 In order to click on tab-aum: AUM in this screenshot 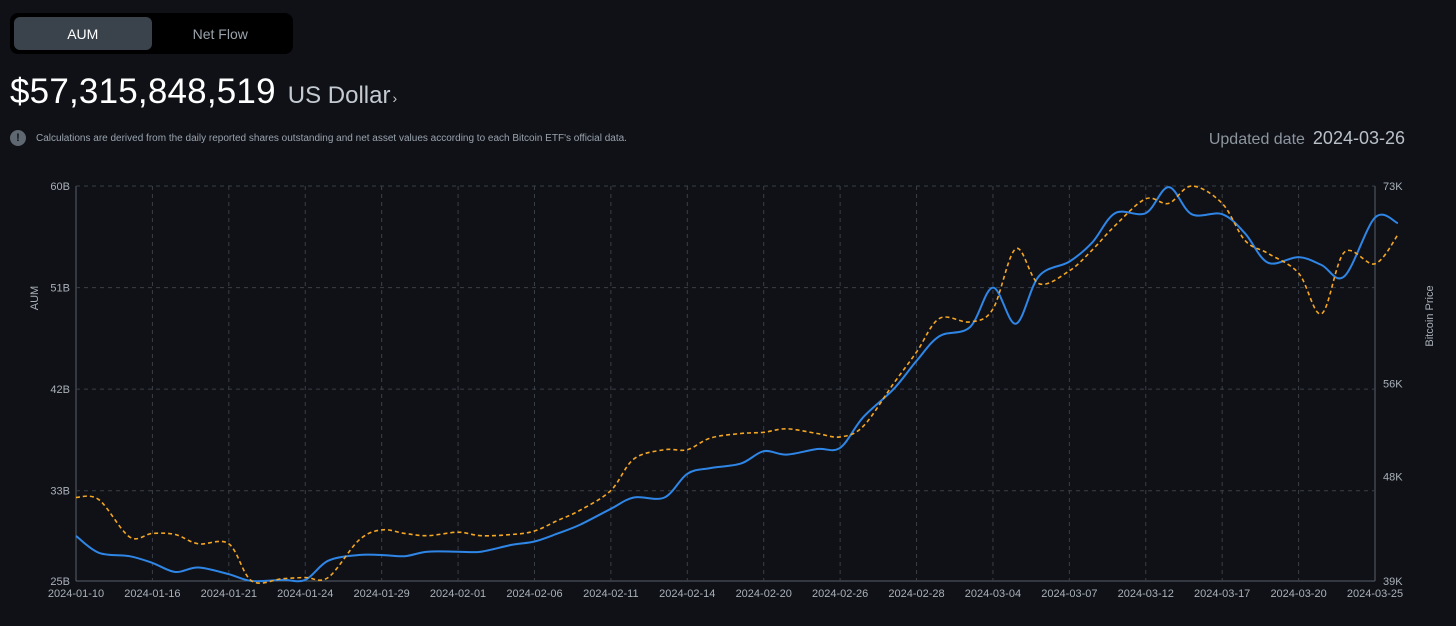, I will do `click(83, 33)`.